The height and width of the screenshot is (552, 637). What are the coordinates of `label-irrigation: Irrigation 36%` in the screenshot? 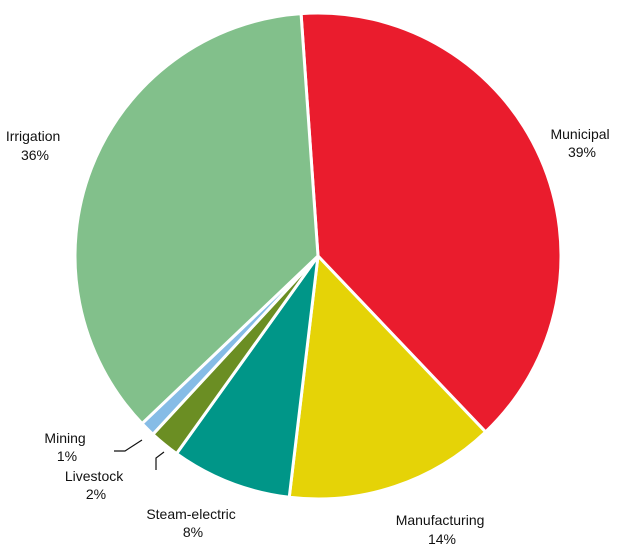 It's located at (35, 145).